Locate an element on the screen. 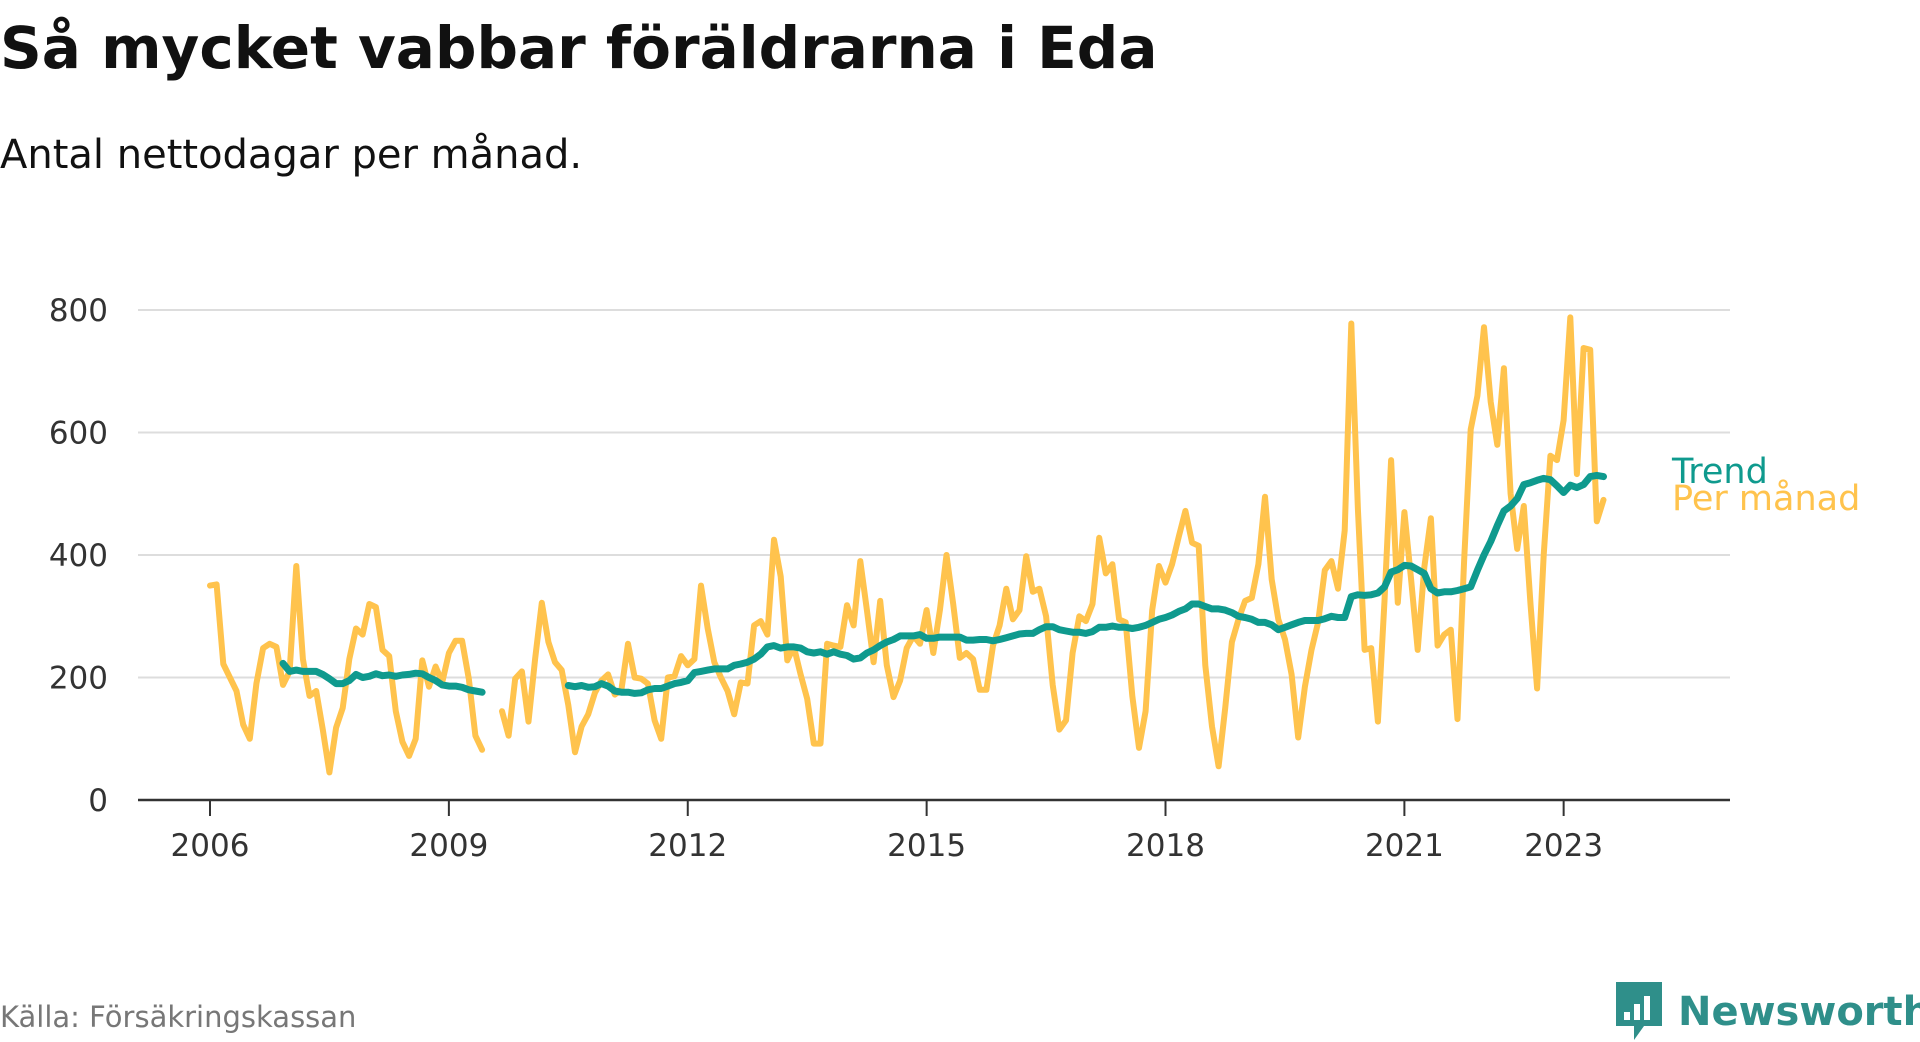 The height and width of the screenshot is (1042, 1920). y-tick-label: 0 is located at coordinates (98, 801).